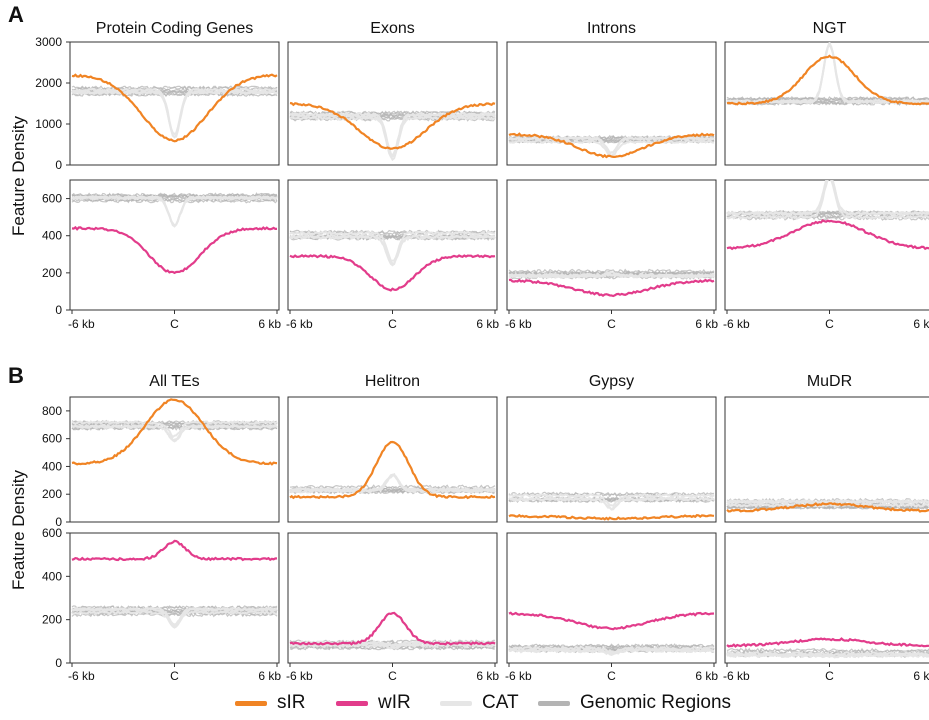  I want to click on legend-item-wir: wIR, so click(373, 703).